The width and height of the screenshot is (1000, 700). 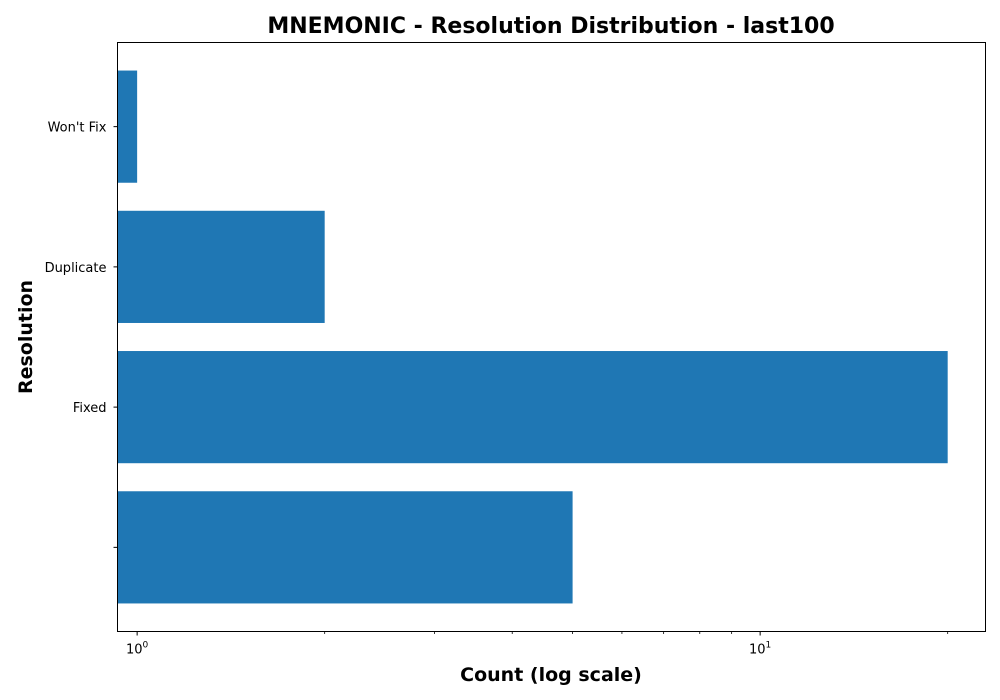 What do you see at coordinates (90, 408) in the screenshot?
I see `y-tick-label-1: Fixed` at bounding box center [90, 408].